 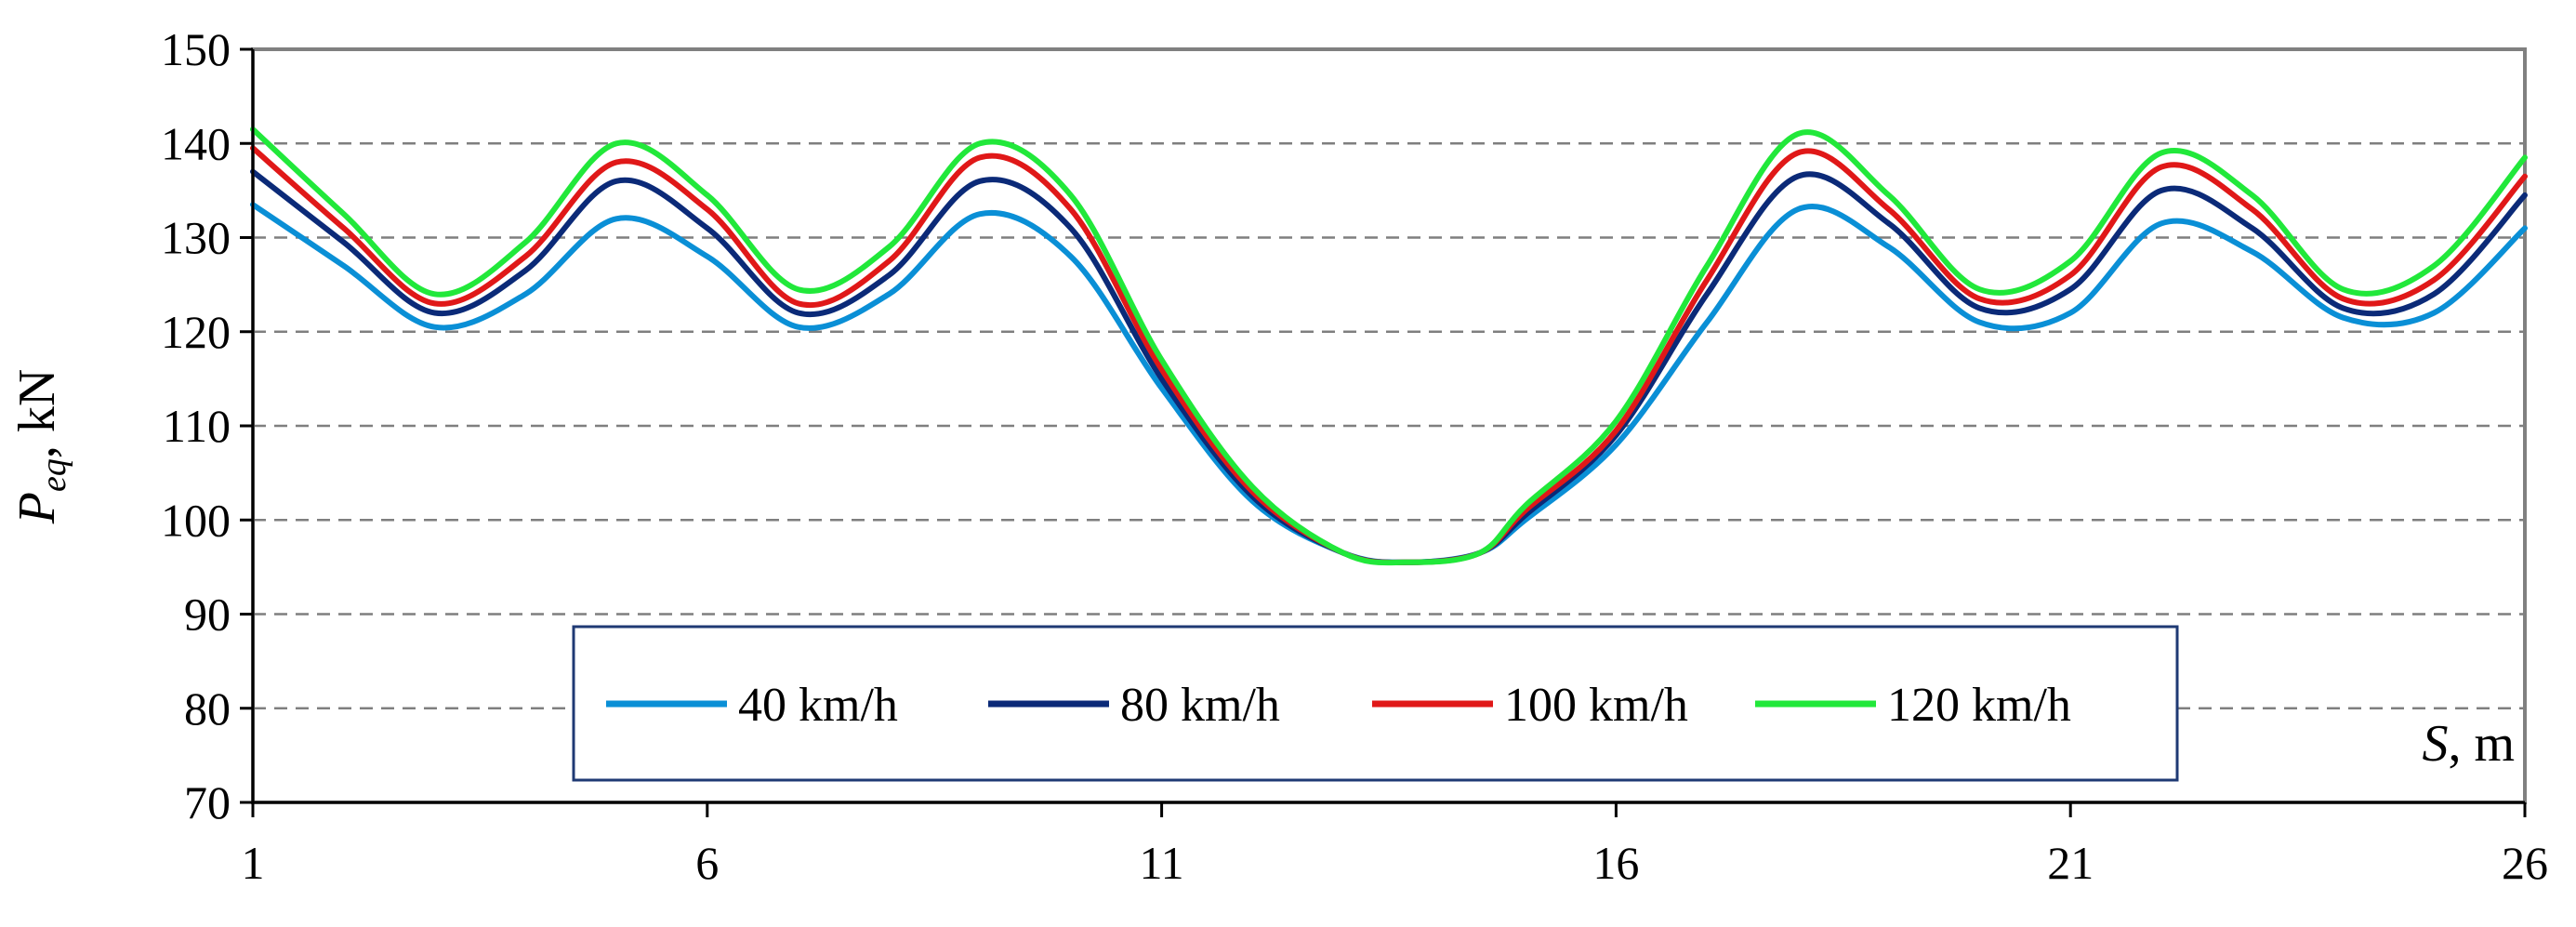 I want to click on y-tick-label-130: 130, so click(x=196, y=238).